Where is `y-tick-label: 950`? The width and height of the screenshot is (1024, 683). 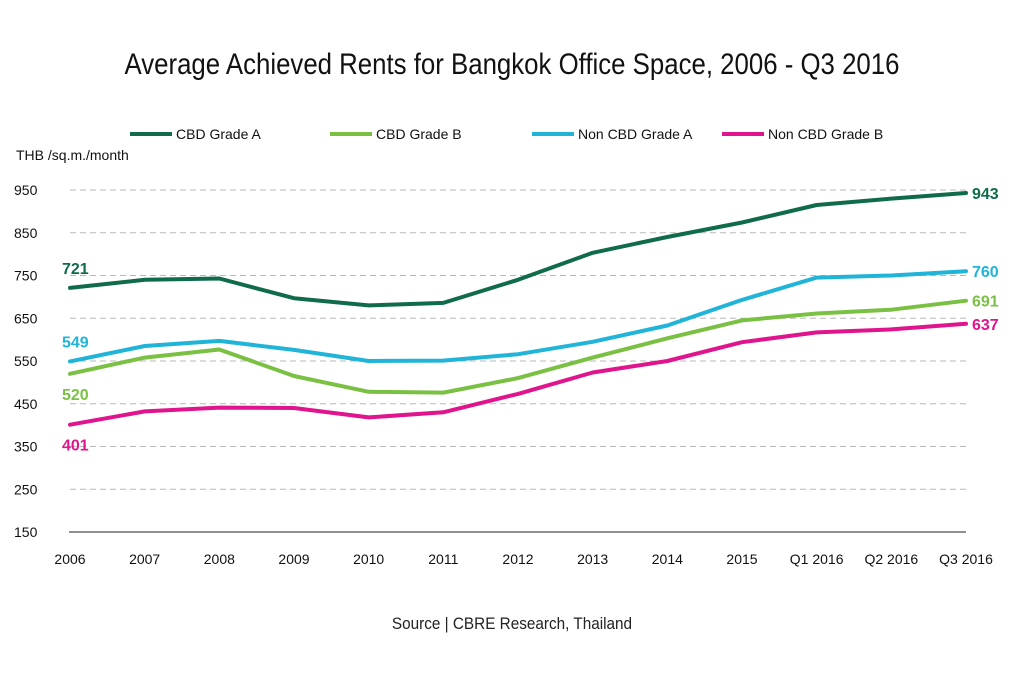
y-tick-label: 950 is located at coordinates (26, 190).